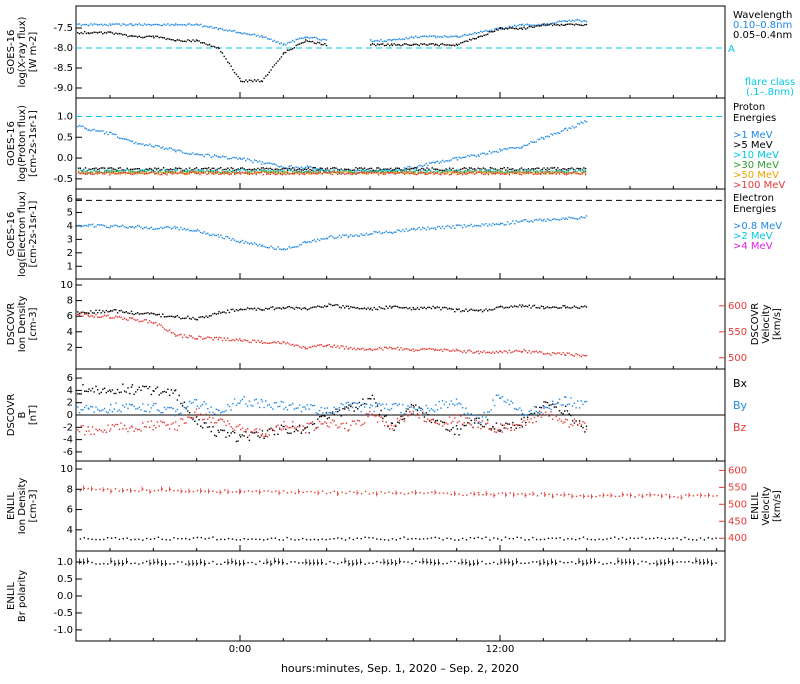 This screenshot has height=684, width=800. Describe the element at coordinates (33, 323) in the screenshot. I see `y-label-dscovr_density-2: [cm-3]` at that location.